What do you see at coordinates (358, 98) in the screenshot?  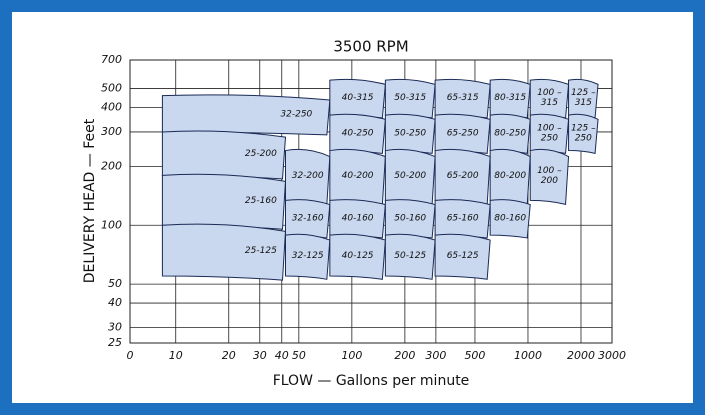 I see `region-label: 40-315` at bounding box center [358, 98].